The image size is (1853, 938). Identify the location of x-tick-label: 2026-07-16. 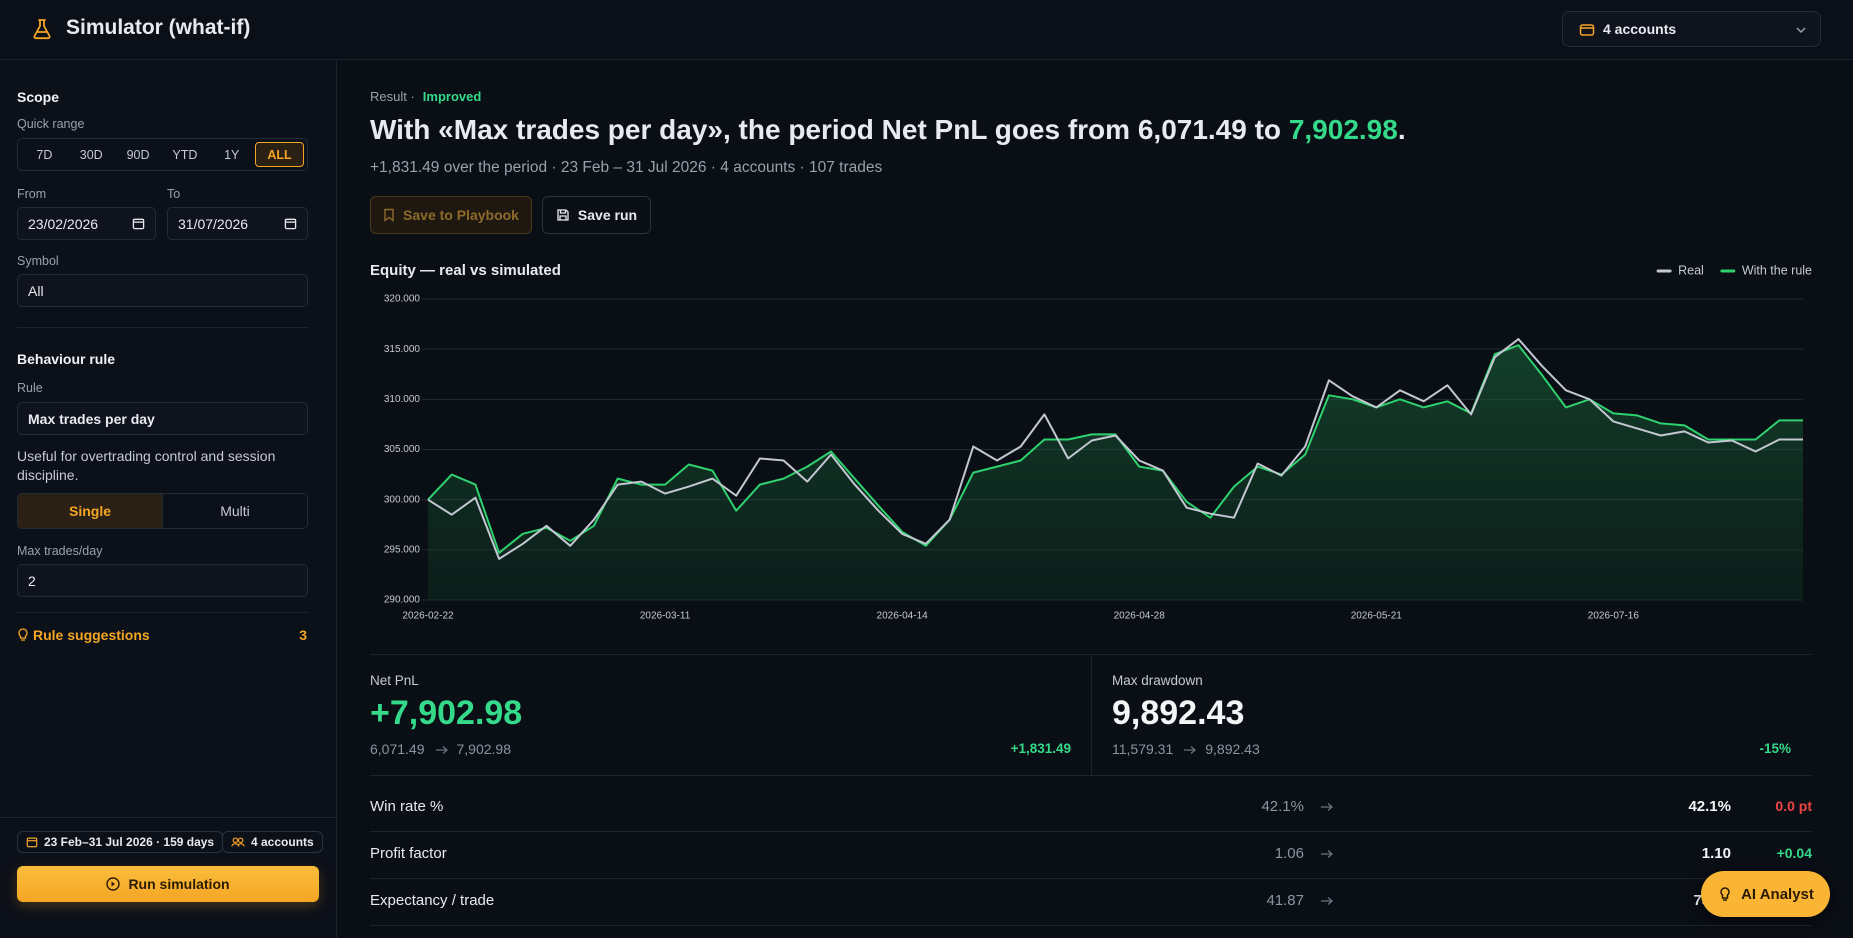
(1614, 616).